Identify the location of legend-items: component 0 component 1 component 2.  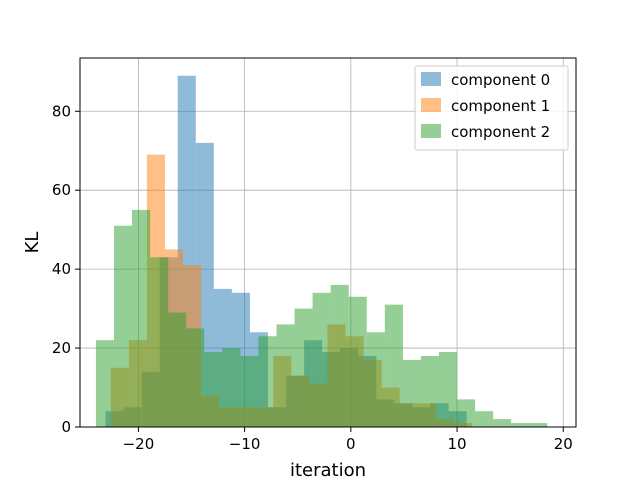
(485, 106).